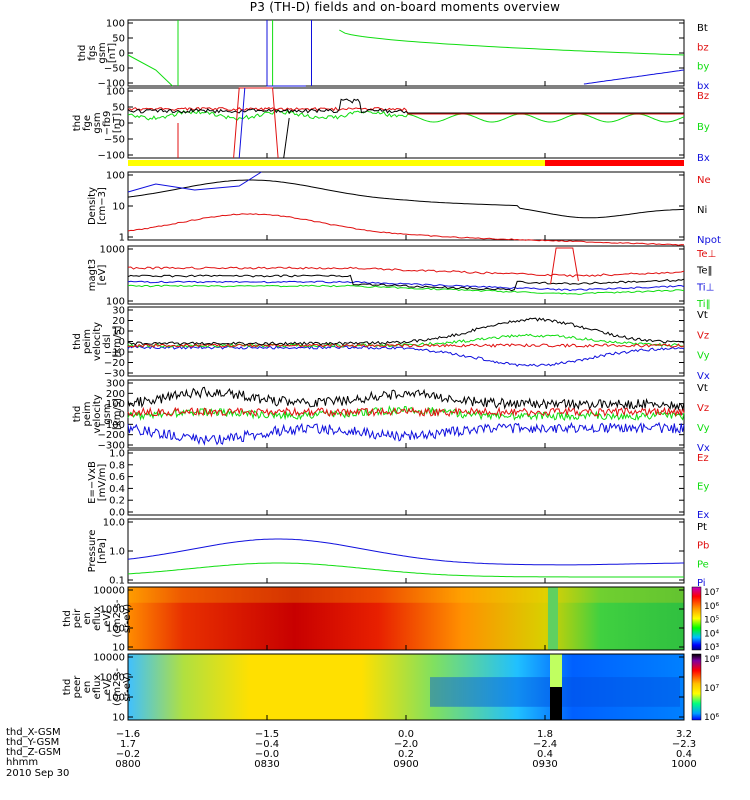  What do you see at coordinates (107, 413) in the screenshot?
I see `panel-peim-ylabel: gsm` at bounding box center [107, 413].